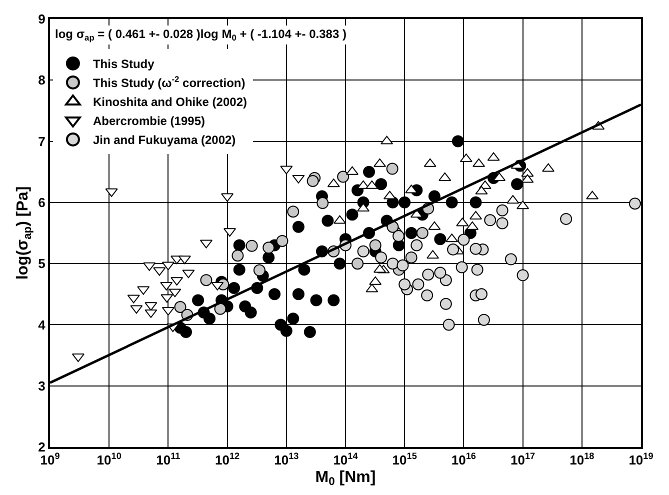 Image resolution: width=669 pixels, height=495 pixels. I want to click on legend-label: Abercrombie (1995), so click(148, 121).